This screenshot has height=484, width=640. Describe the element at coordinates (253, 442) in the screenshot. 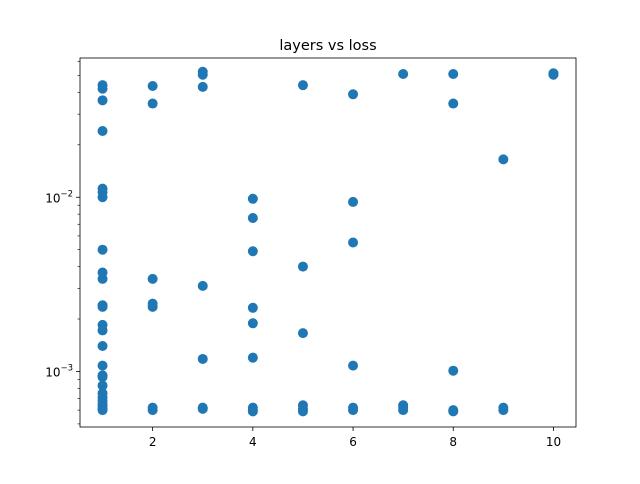

I see `x-tick-label: 4` at that location.